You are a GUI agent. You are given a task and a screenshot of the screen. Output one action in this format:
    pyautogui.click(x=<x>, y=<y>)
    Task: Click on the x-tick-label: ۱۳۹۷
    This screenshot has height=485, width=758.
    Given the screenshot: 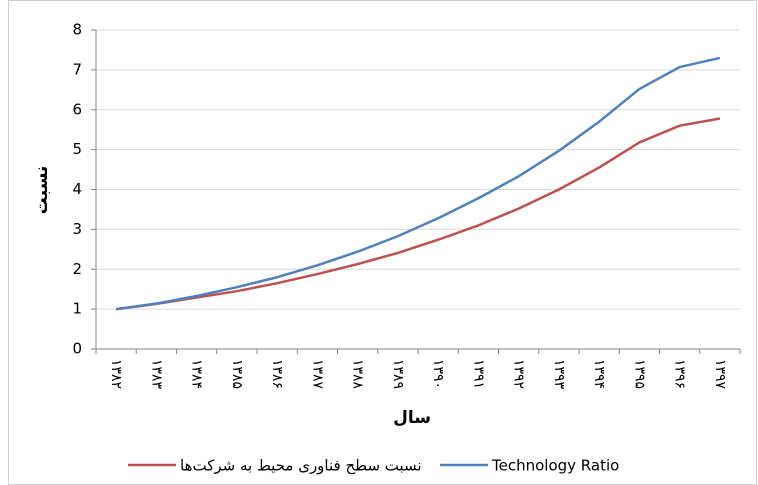 What is the action you would take?
    pyautogui.click(x=720, y=374)
    